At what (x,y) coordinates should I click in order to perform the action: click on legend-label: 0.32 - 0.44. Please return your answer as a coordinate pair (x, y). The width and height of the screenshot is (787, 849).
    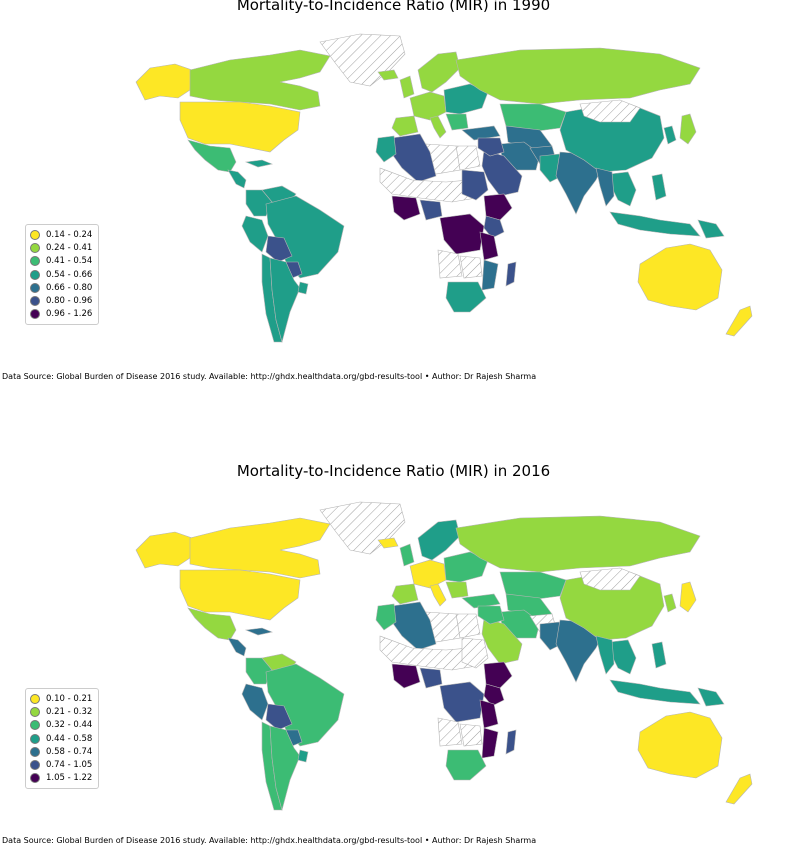
    Looking at the image, I should click on (69, 725).